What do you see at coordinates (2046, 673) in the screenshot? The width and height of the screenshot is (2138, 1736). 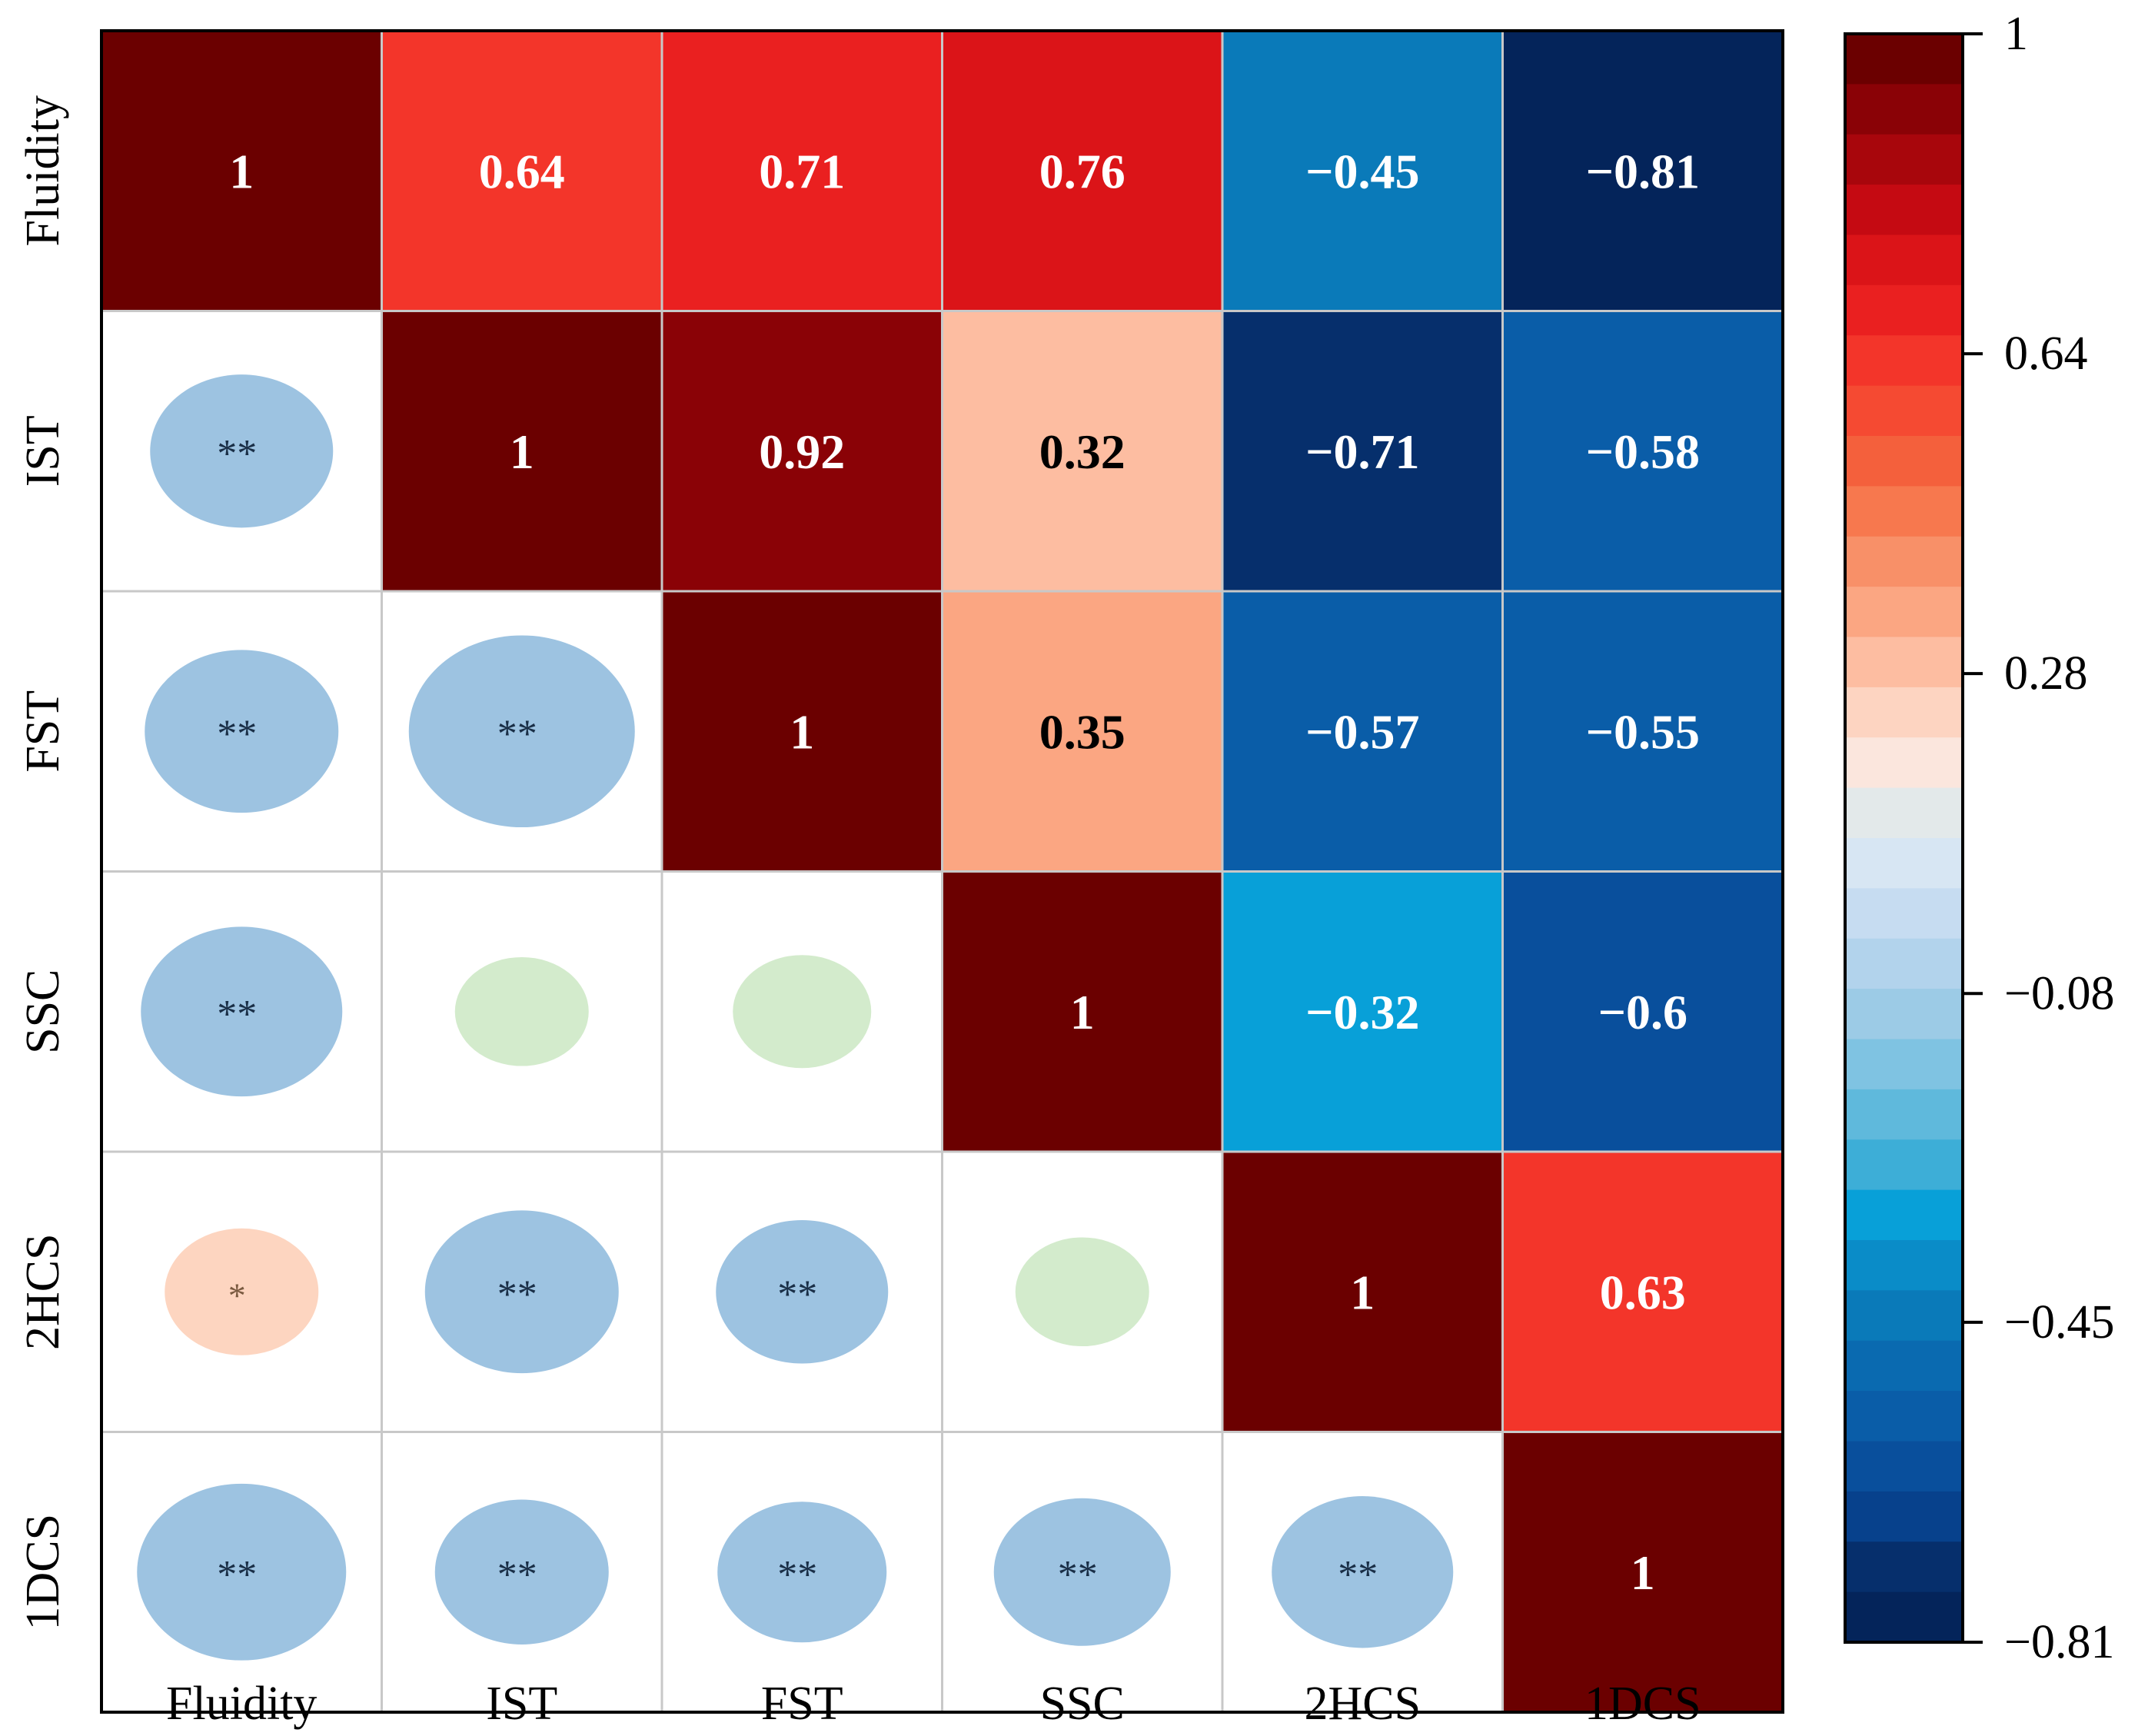 I see `colorbar-tick-label: 0.28` at bounding box center [2046, 673].